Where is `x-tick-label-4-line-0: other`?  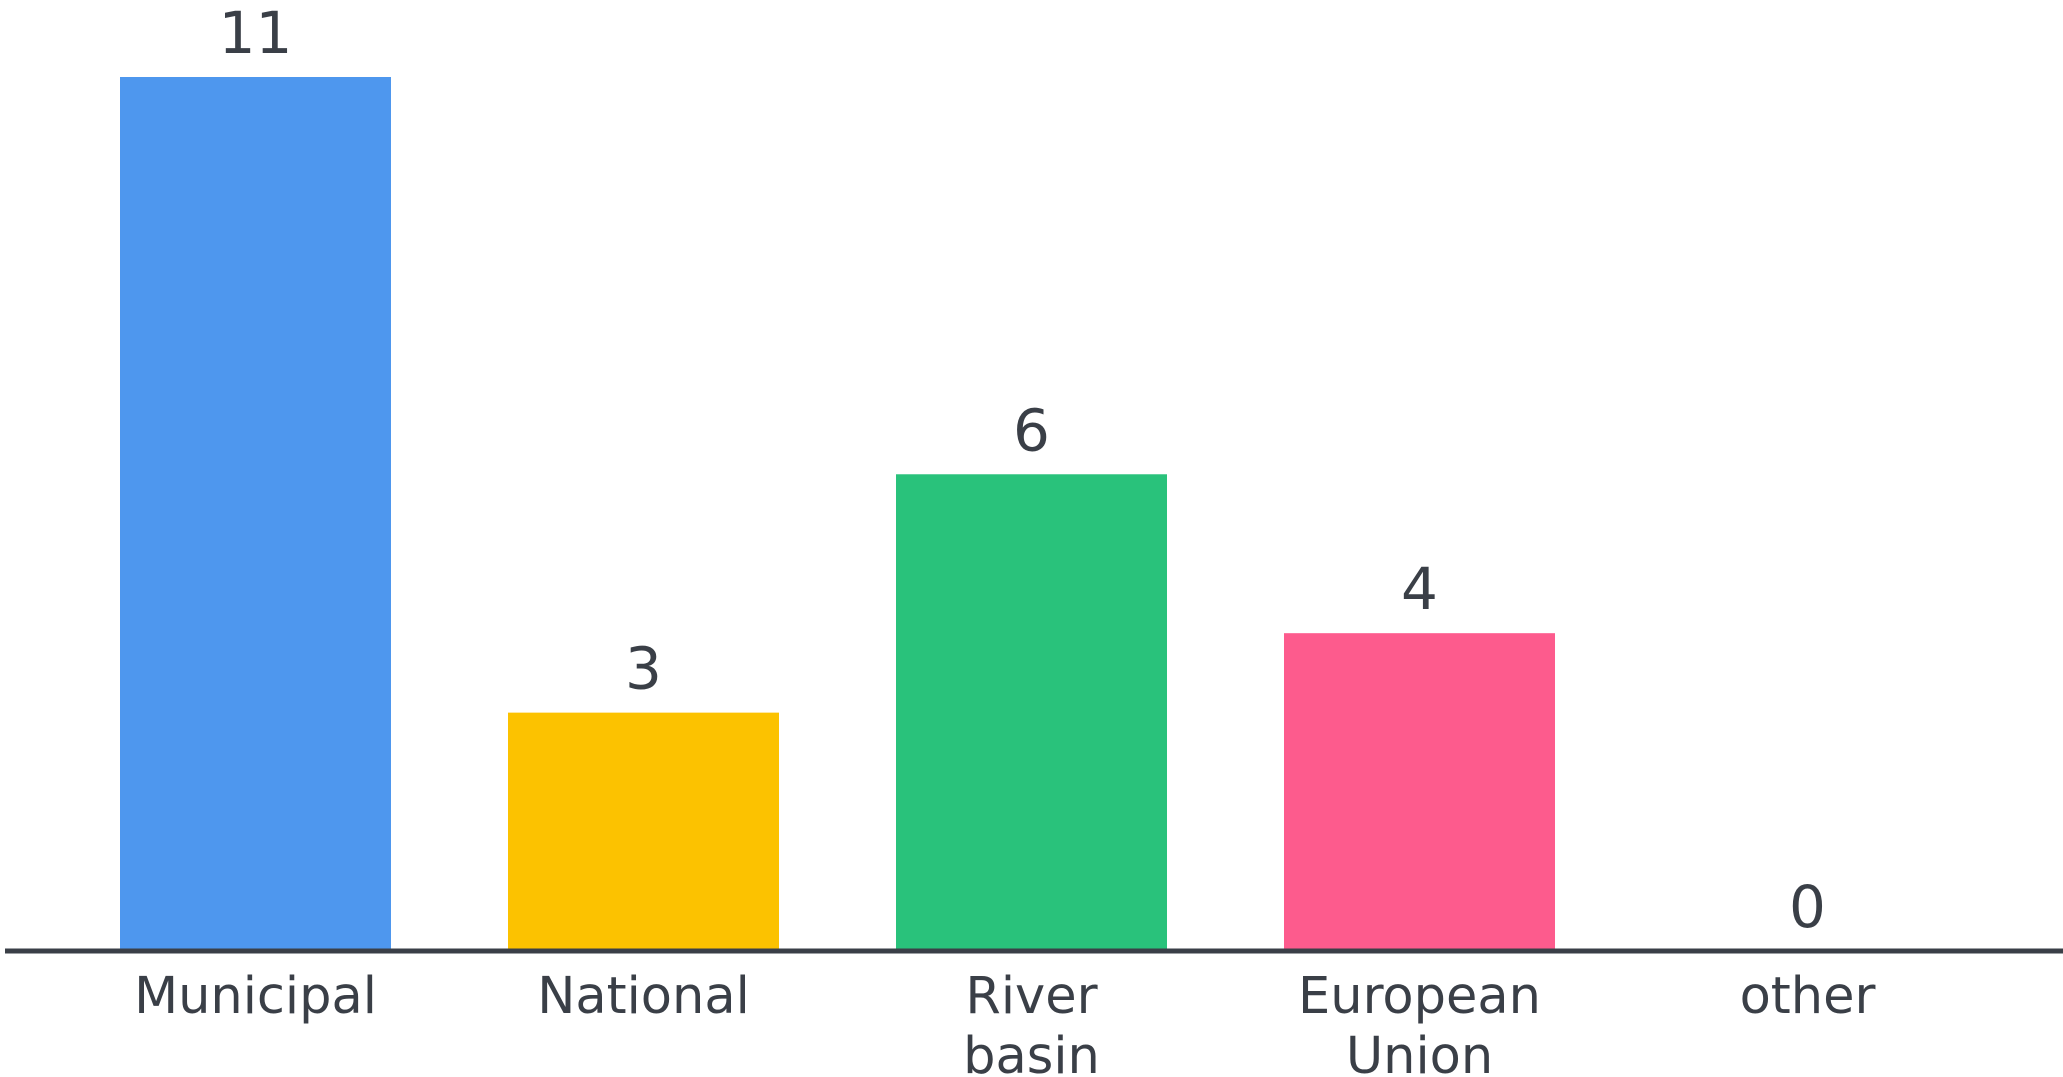 x-tick-label-4-line-0: other is located at coordinates (1808, 996).